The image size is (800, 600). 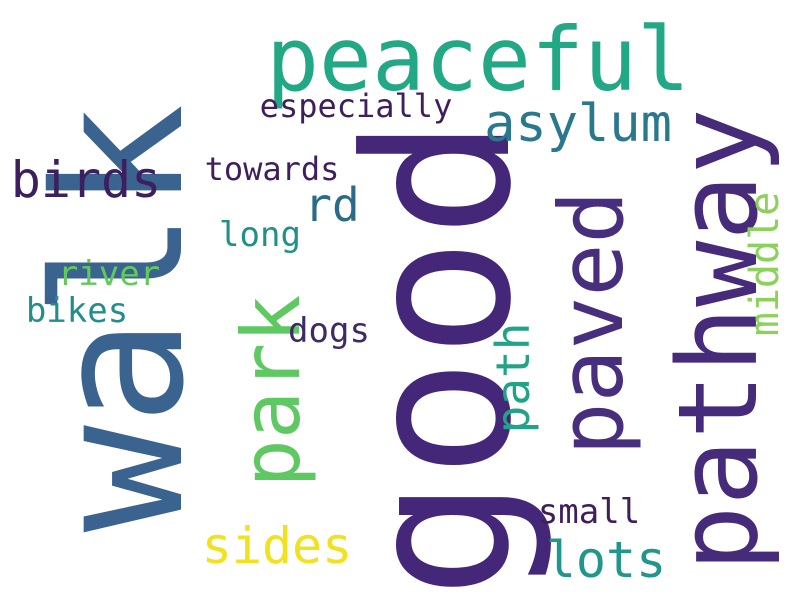 What do you see at coordinates (513, 378) in the screenshot?
I see `word-path: path` at bounding box center [513, 378].